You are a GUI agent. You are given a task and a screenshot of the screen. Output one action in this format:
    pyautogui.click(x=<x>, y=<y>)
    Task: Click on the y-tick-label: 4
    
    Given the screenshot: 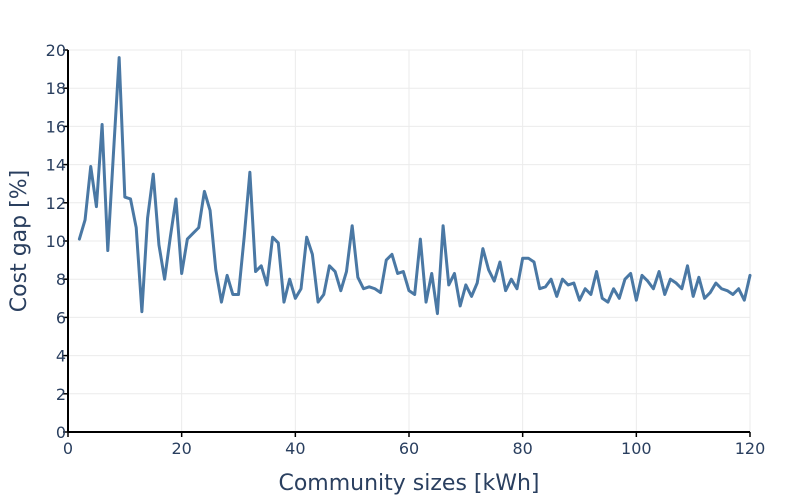 What is the action you would take?
    pyautogui.click(x=61, y=356)
    